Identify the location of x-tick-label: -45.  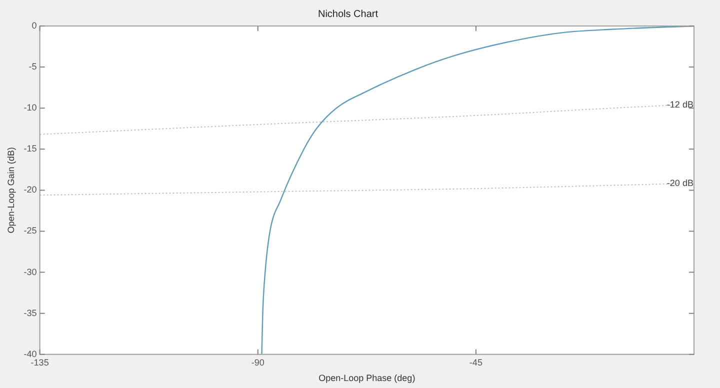
(475, 362).